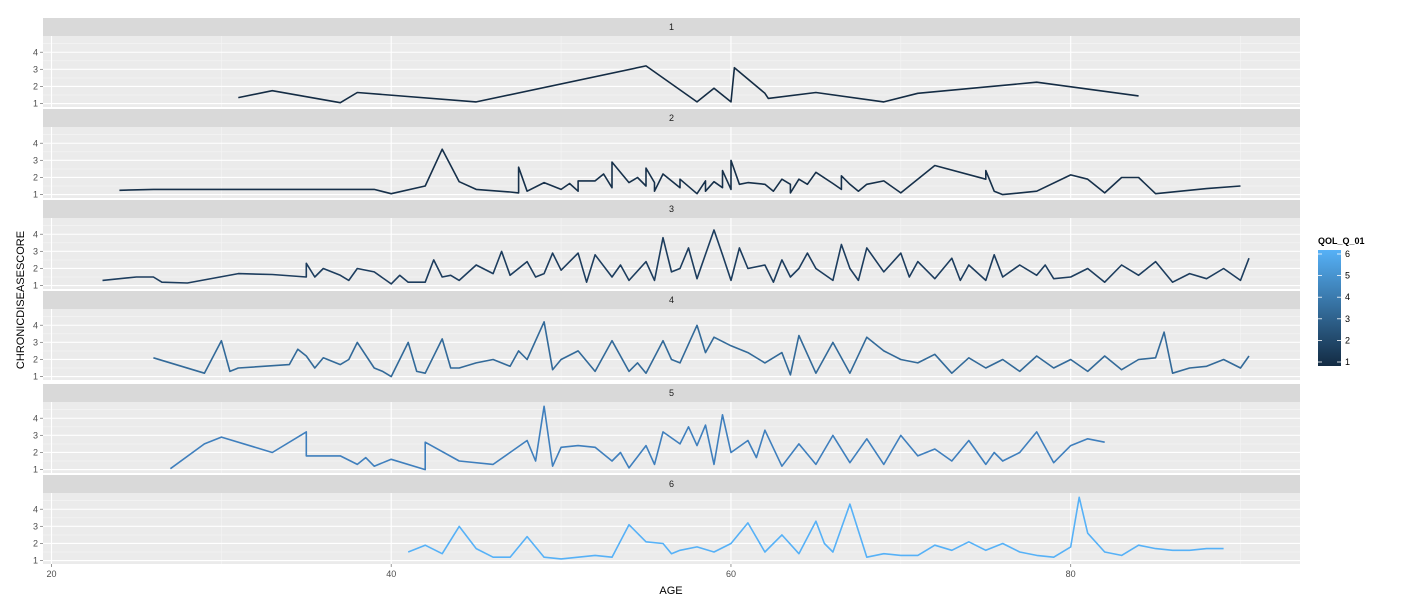 Image resolution: width=1408 pixels, height=608 pixels. I want to click on x-tick-label: 20, so click(51, 574).